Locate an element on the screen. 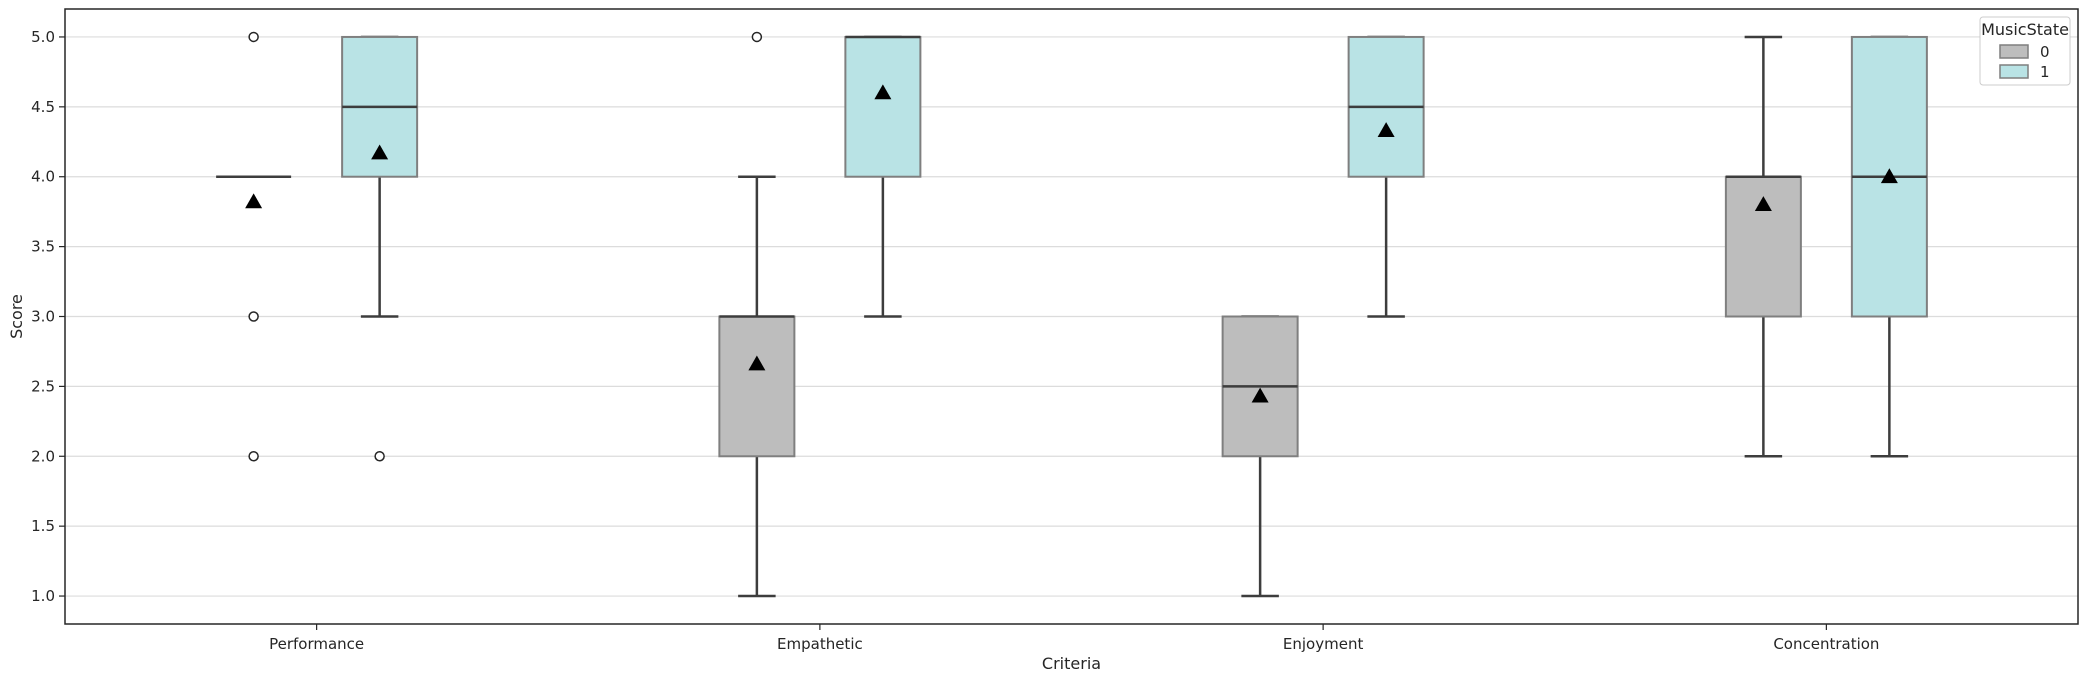 The image size is (2090, 683). x-tick-label: Enjoyment is located at coordinates (1323, 644).